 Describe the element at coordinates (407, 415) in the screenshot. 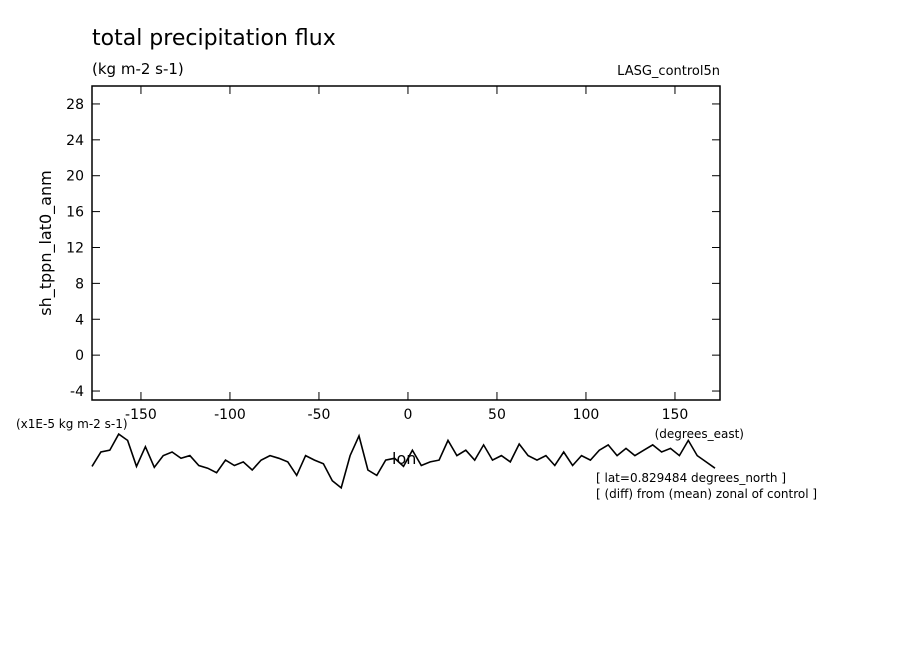

I see `x-tick-label: 0` at that location.